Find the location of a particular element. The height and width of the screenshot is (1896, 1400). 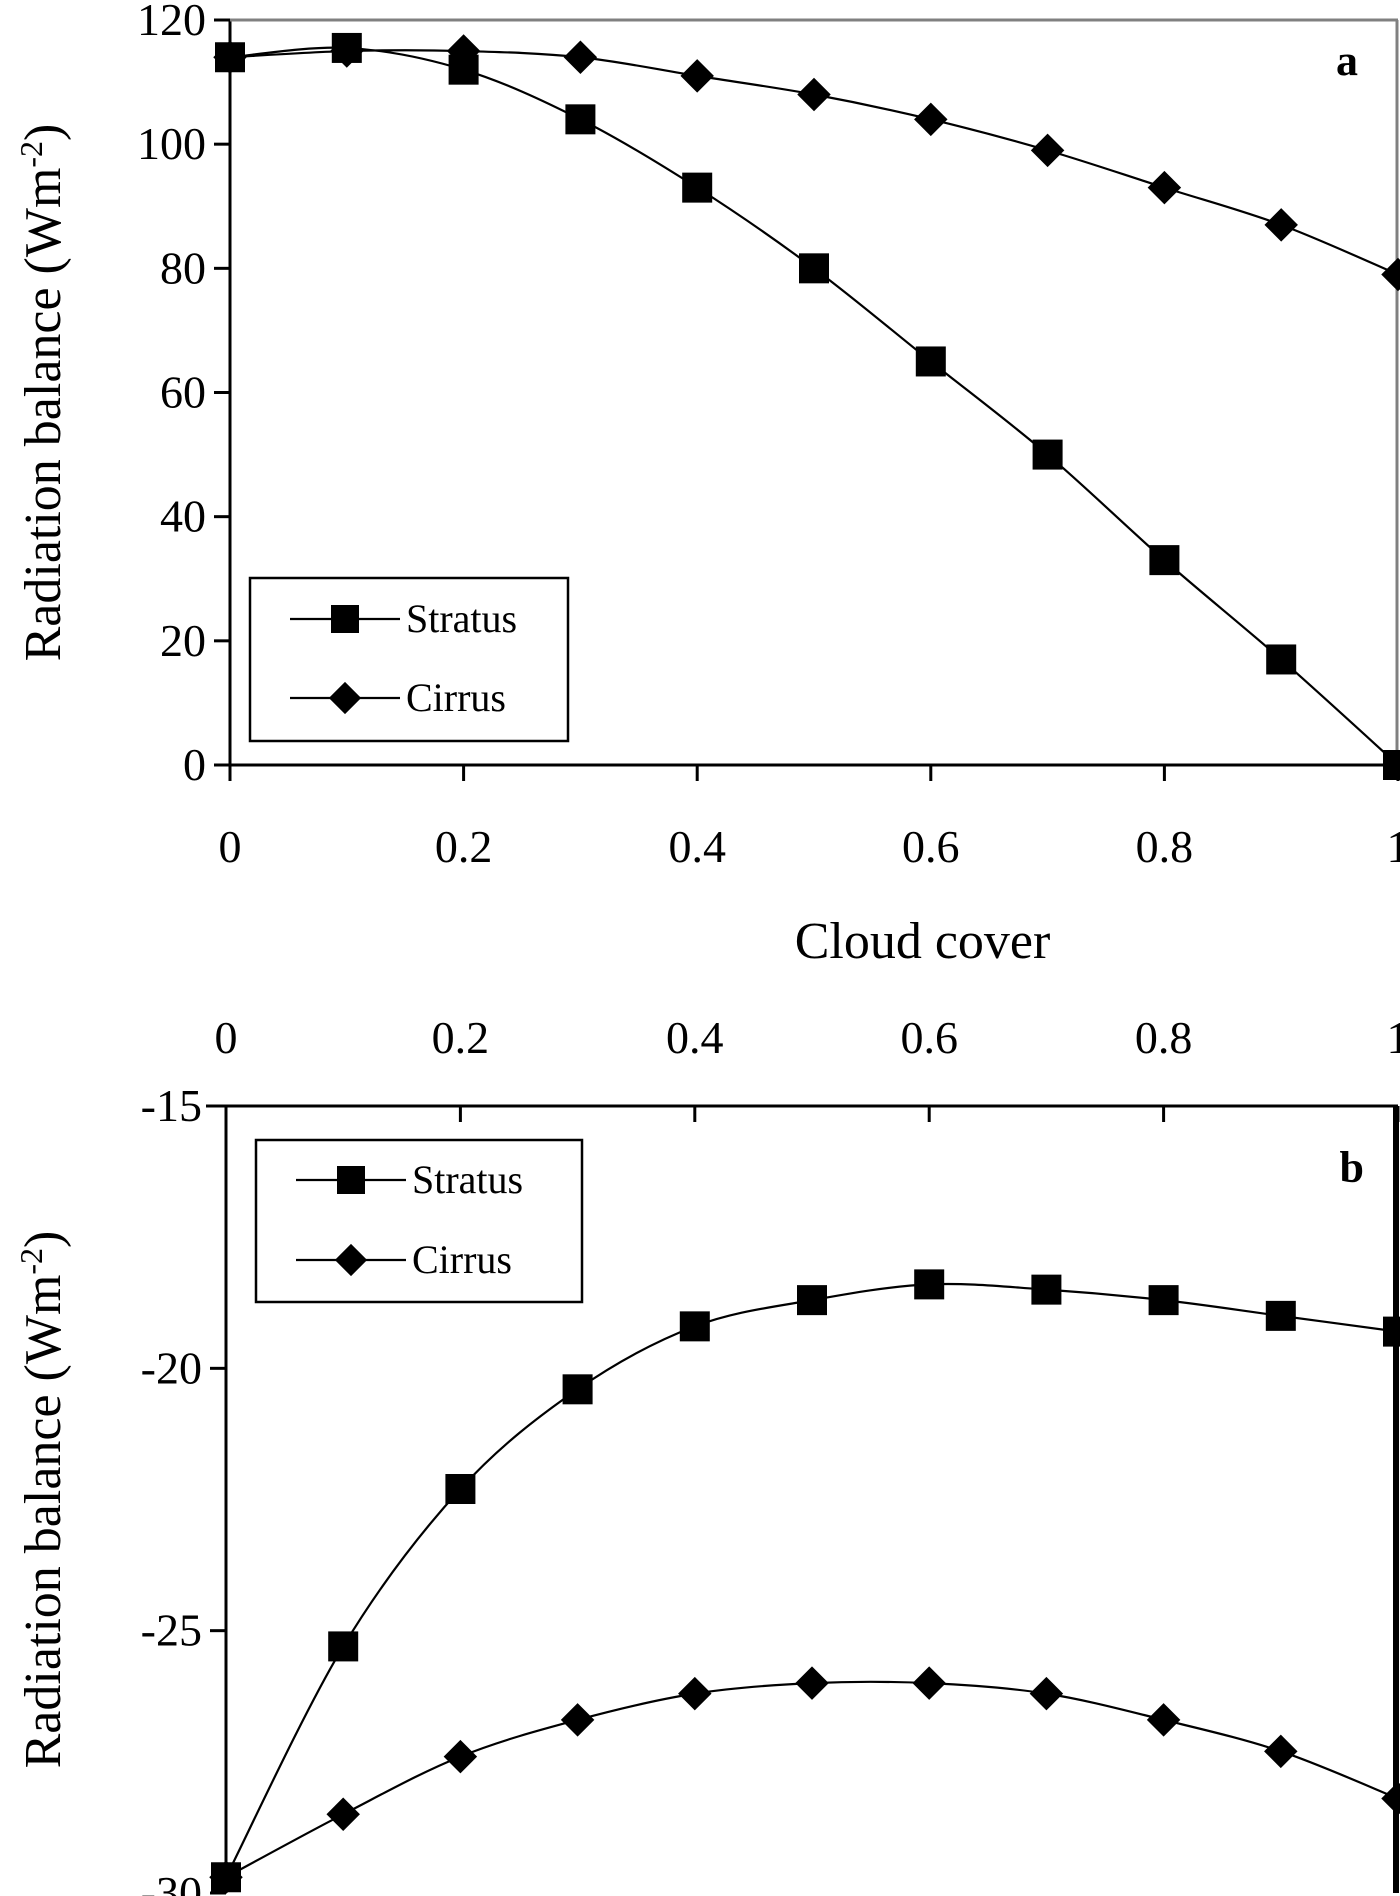

y-tick-label: 60 is located at coordinates (183, 392).